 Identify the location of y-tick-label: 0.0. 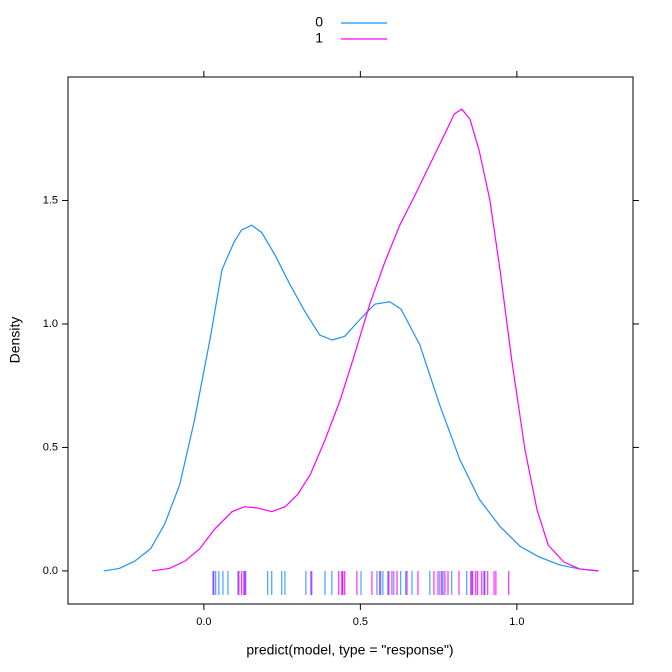
(50, 571).